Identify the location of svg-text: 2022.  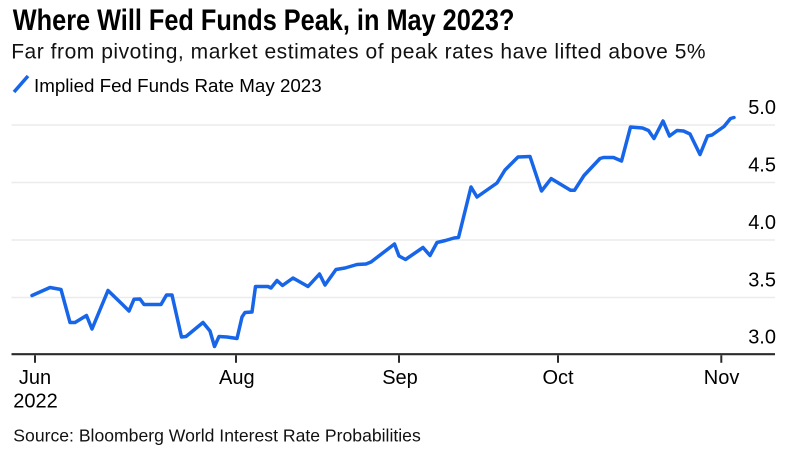
(35, 402).